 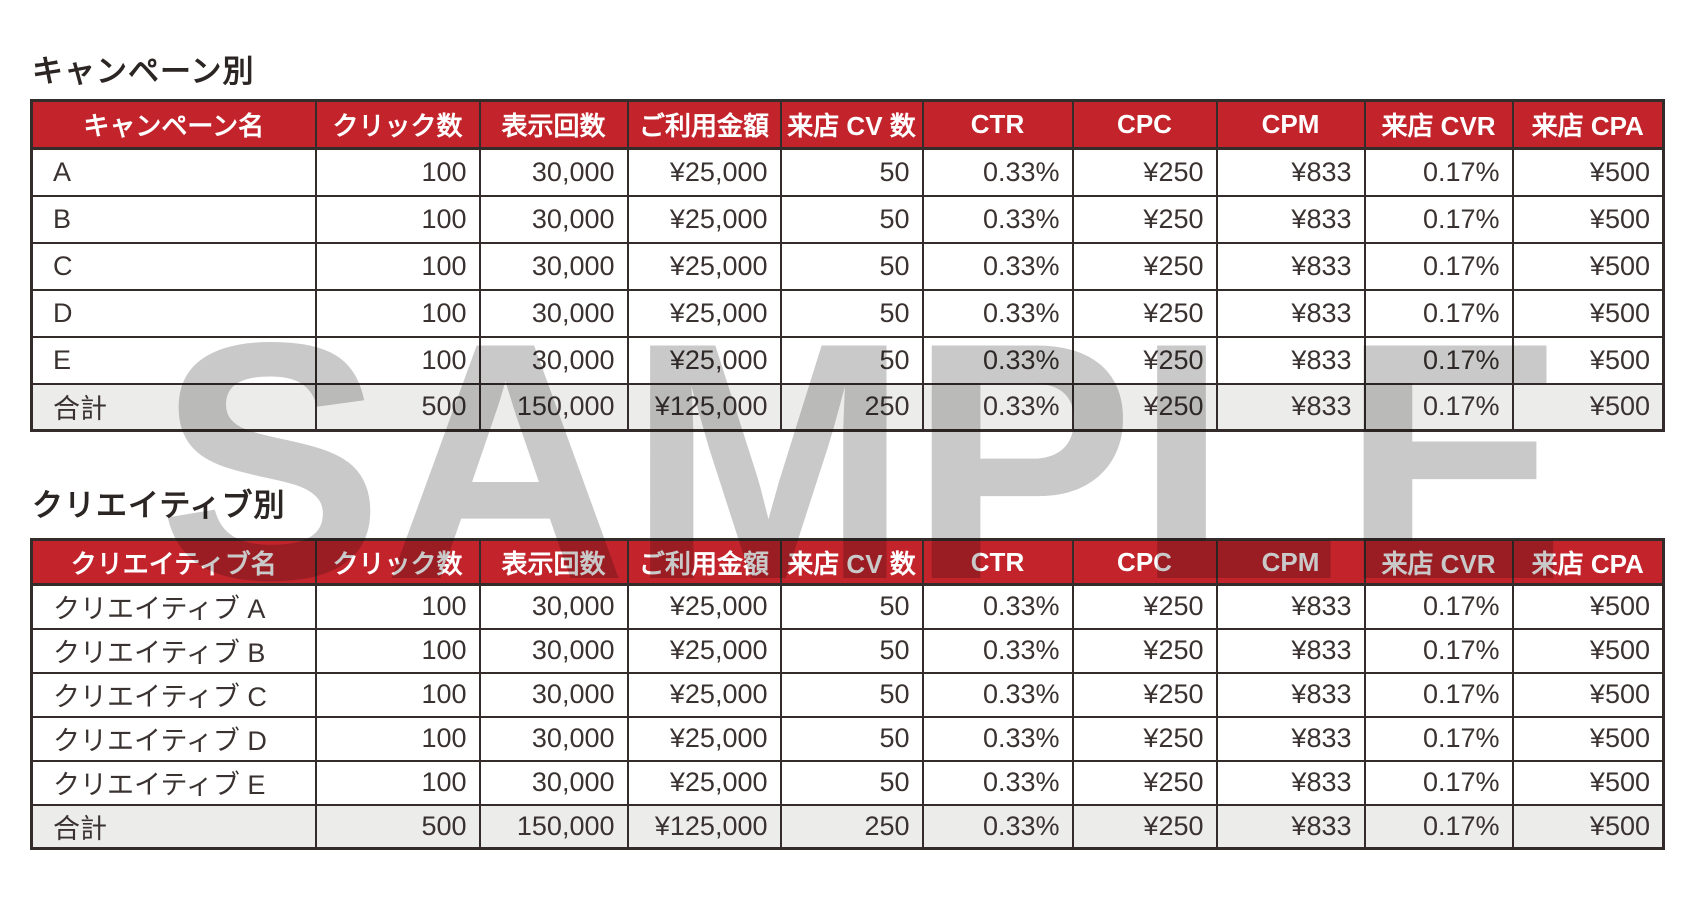 What do you see at coordinates (1588, 562) in the screenshot?
I see `header-cell: 来店 CPA` at bounding box center [1588, 562].